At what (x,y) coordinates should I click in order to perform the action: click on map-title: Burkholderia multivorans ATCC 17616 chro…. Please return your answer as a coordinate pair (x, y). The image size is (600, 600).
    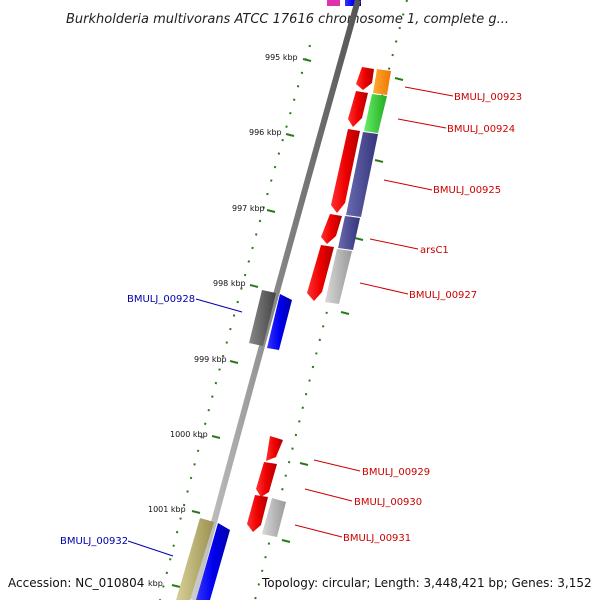
    Looking at the image, I should click on (287, 19).